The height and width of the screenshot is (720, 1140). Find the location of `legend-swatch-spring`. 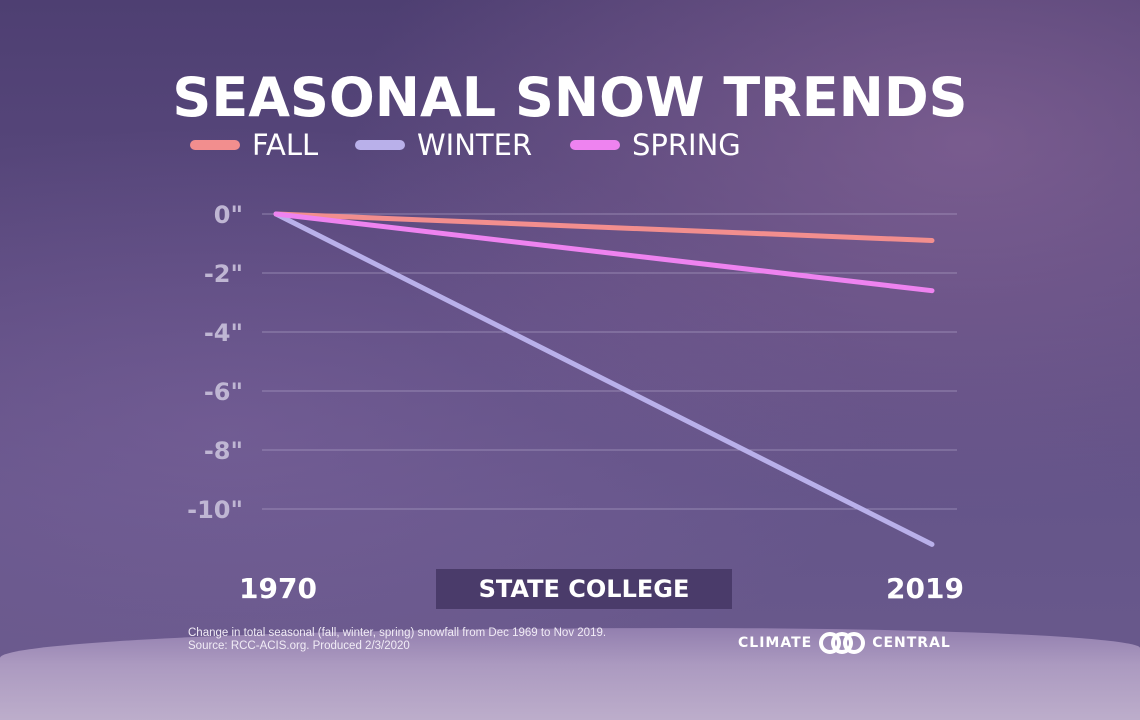

legend-swatch-spring is located at coordinates (595, 145).